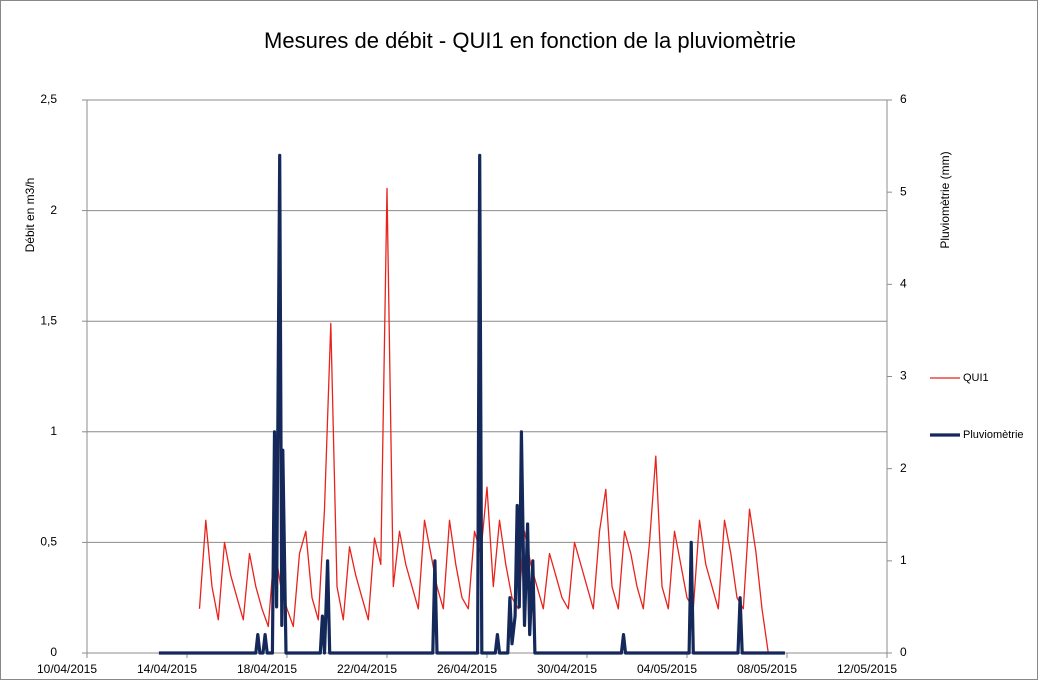 The width and height of the screenshot is (1038, 680). What do you see at coordinates (267, 669) in the screenshot?
I see `x-tick-label: 18/04/2015` at bounding box center [267, 669].